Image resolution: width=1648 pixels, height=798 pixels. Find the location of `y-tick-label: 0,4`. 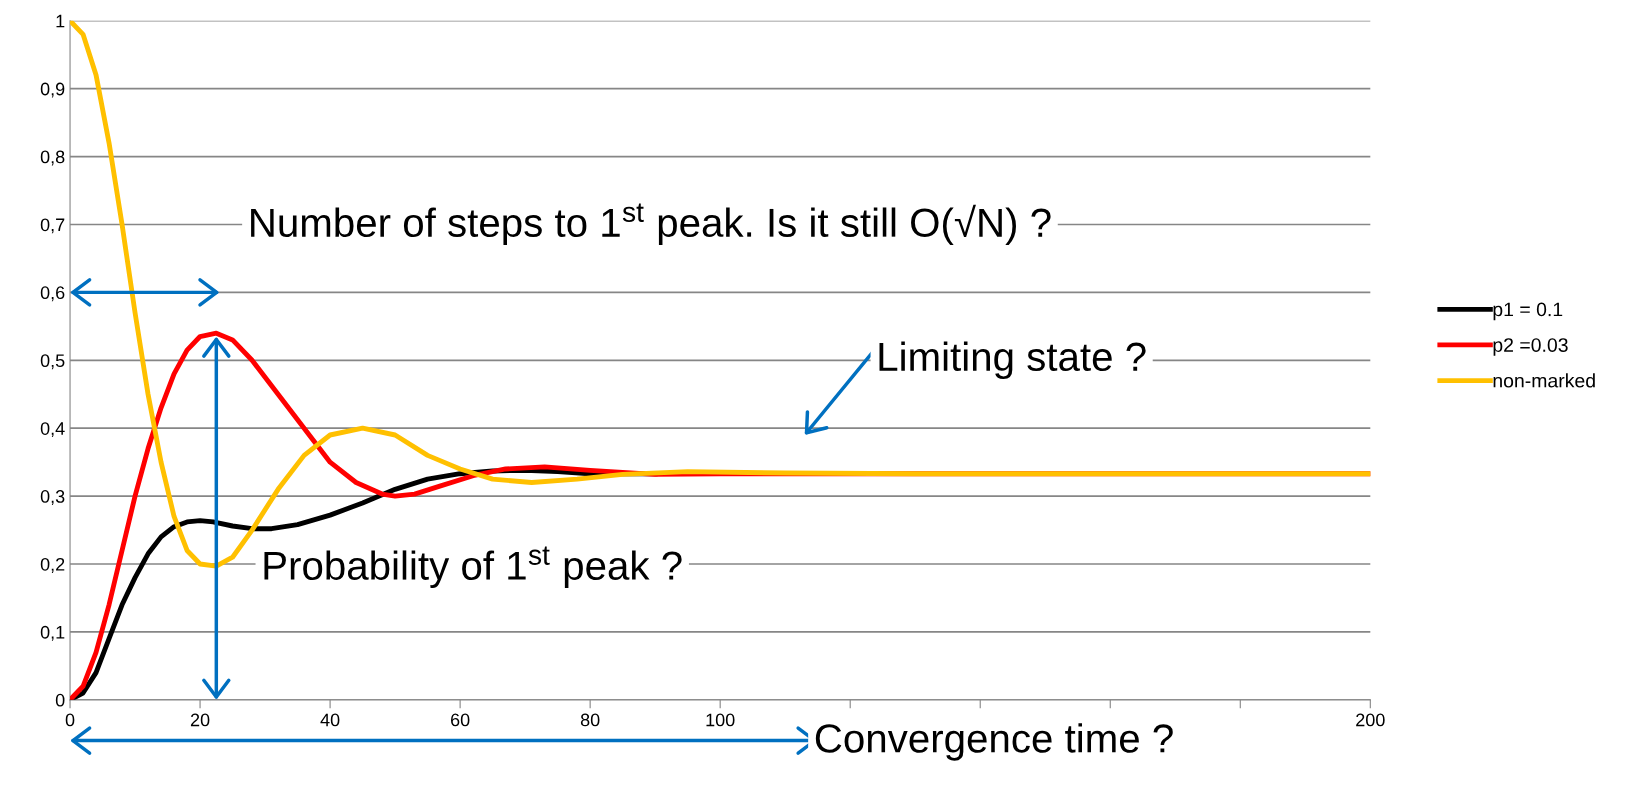

y-tick-label: 0,4 is located at coordinates (52, 430).